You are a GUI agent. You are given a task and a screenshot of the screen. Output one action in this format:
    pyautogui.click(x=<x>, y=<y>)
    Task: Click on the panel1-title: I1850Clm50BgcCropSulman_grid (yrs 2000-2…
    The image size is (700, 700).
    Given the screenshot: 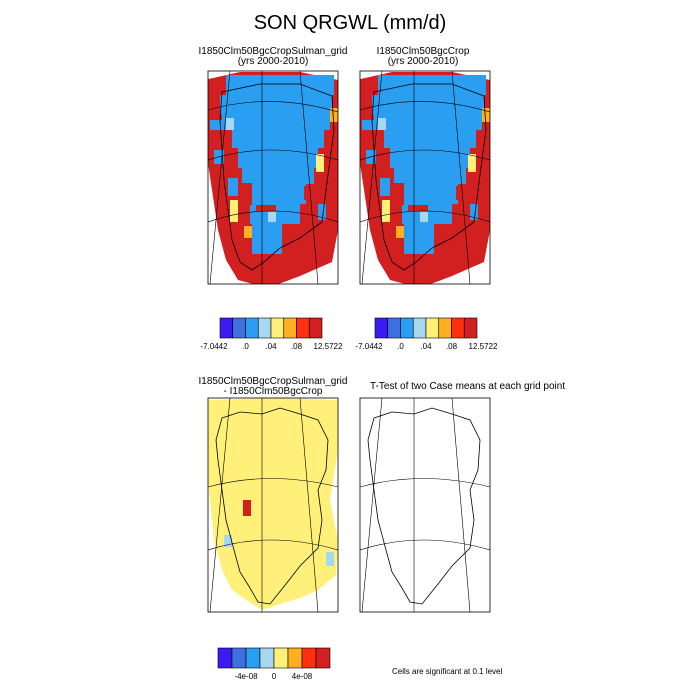 What is the action you would take?
    pyautogui.click(x=273, y=57)
    